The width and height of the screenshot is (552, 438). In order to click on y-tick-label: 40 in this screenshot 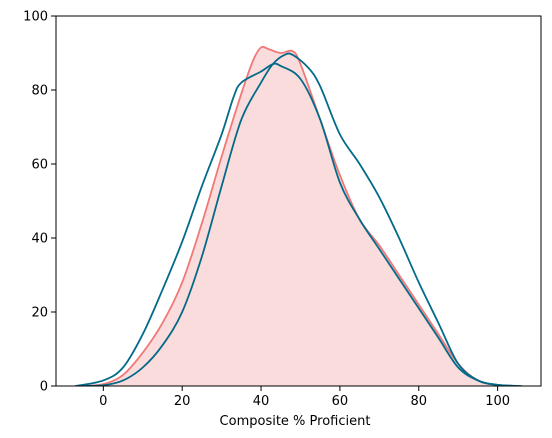, I will do `click(39, 239)`.